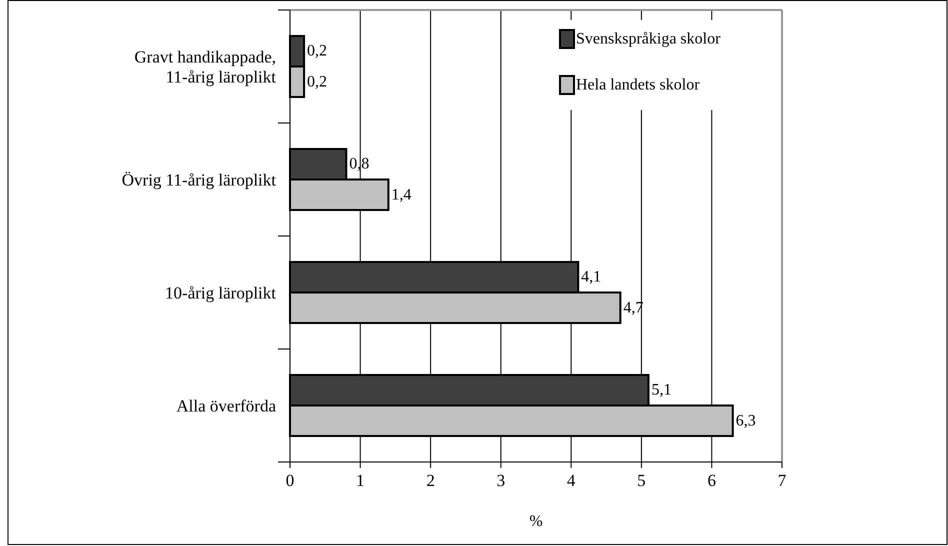  I want to click on data-label: 6,3, so click(746, 421).